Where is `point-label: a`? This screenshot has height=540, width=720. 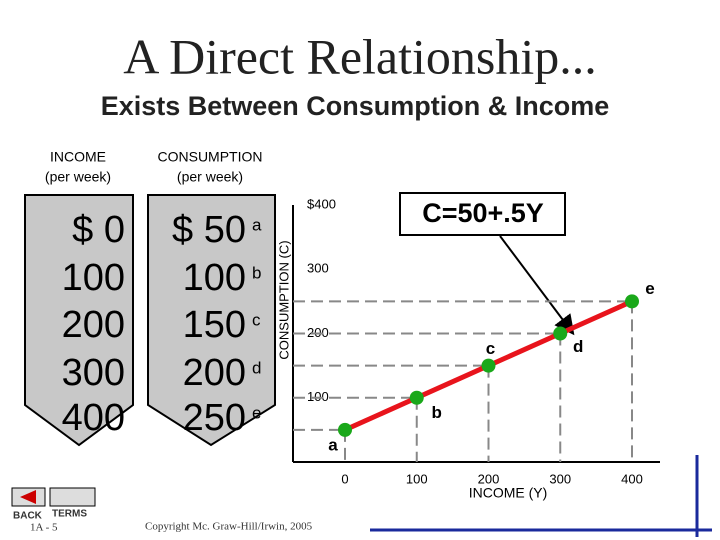 point-label: a is located at coordinates (333, 444).